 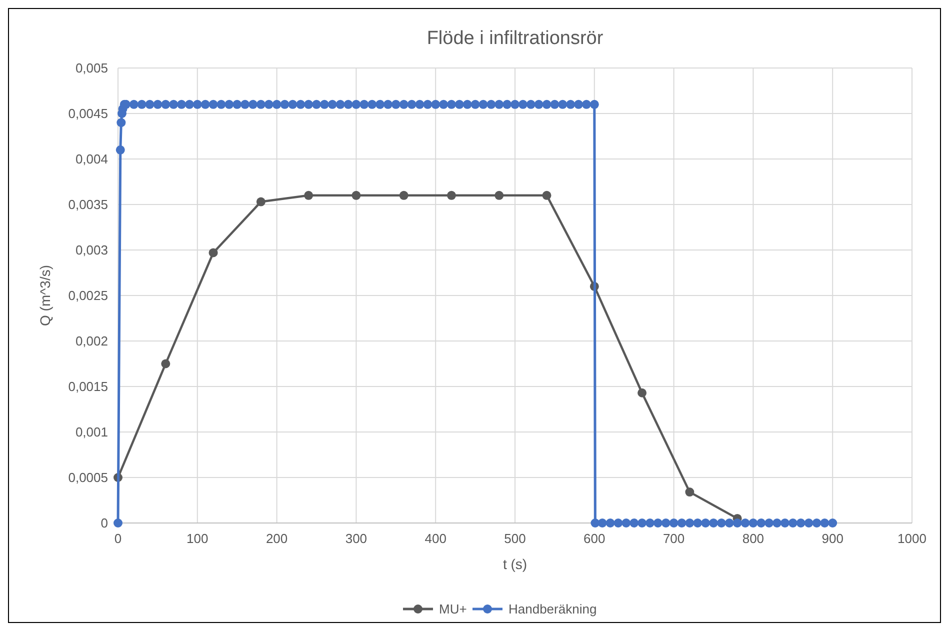 What do you see at coordinates (673, 538) in the screenshot?
I see `x-tick-label: 700` at bounding box center [673, 538].